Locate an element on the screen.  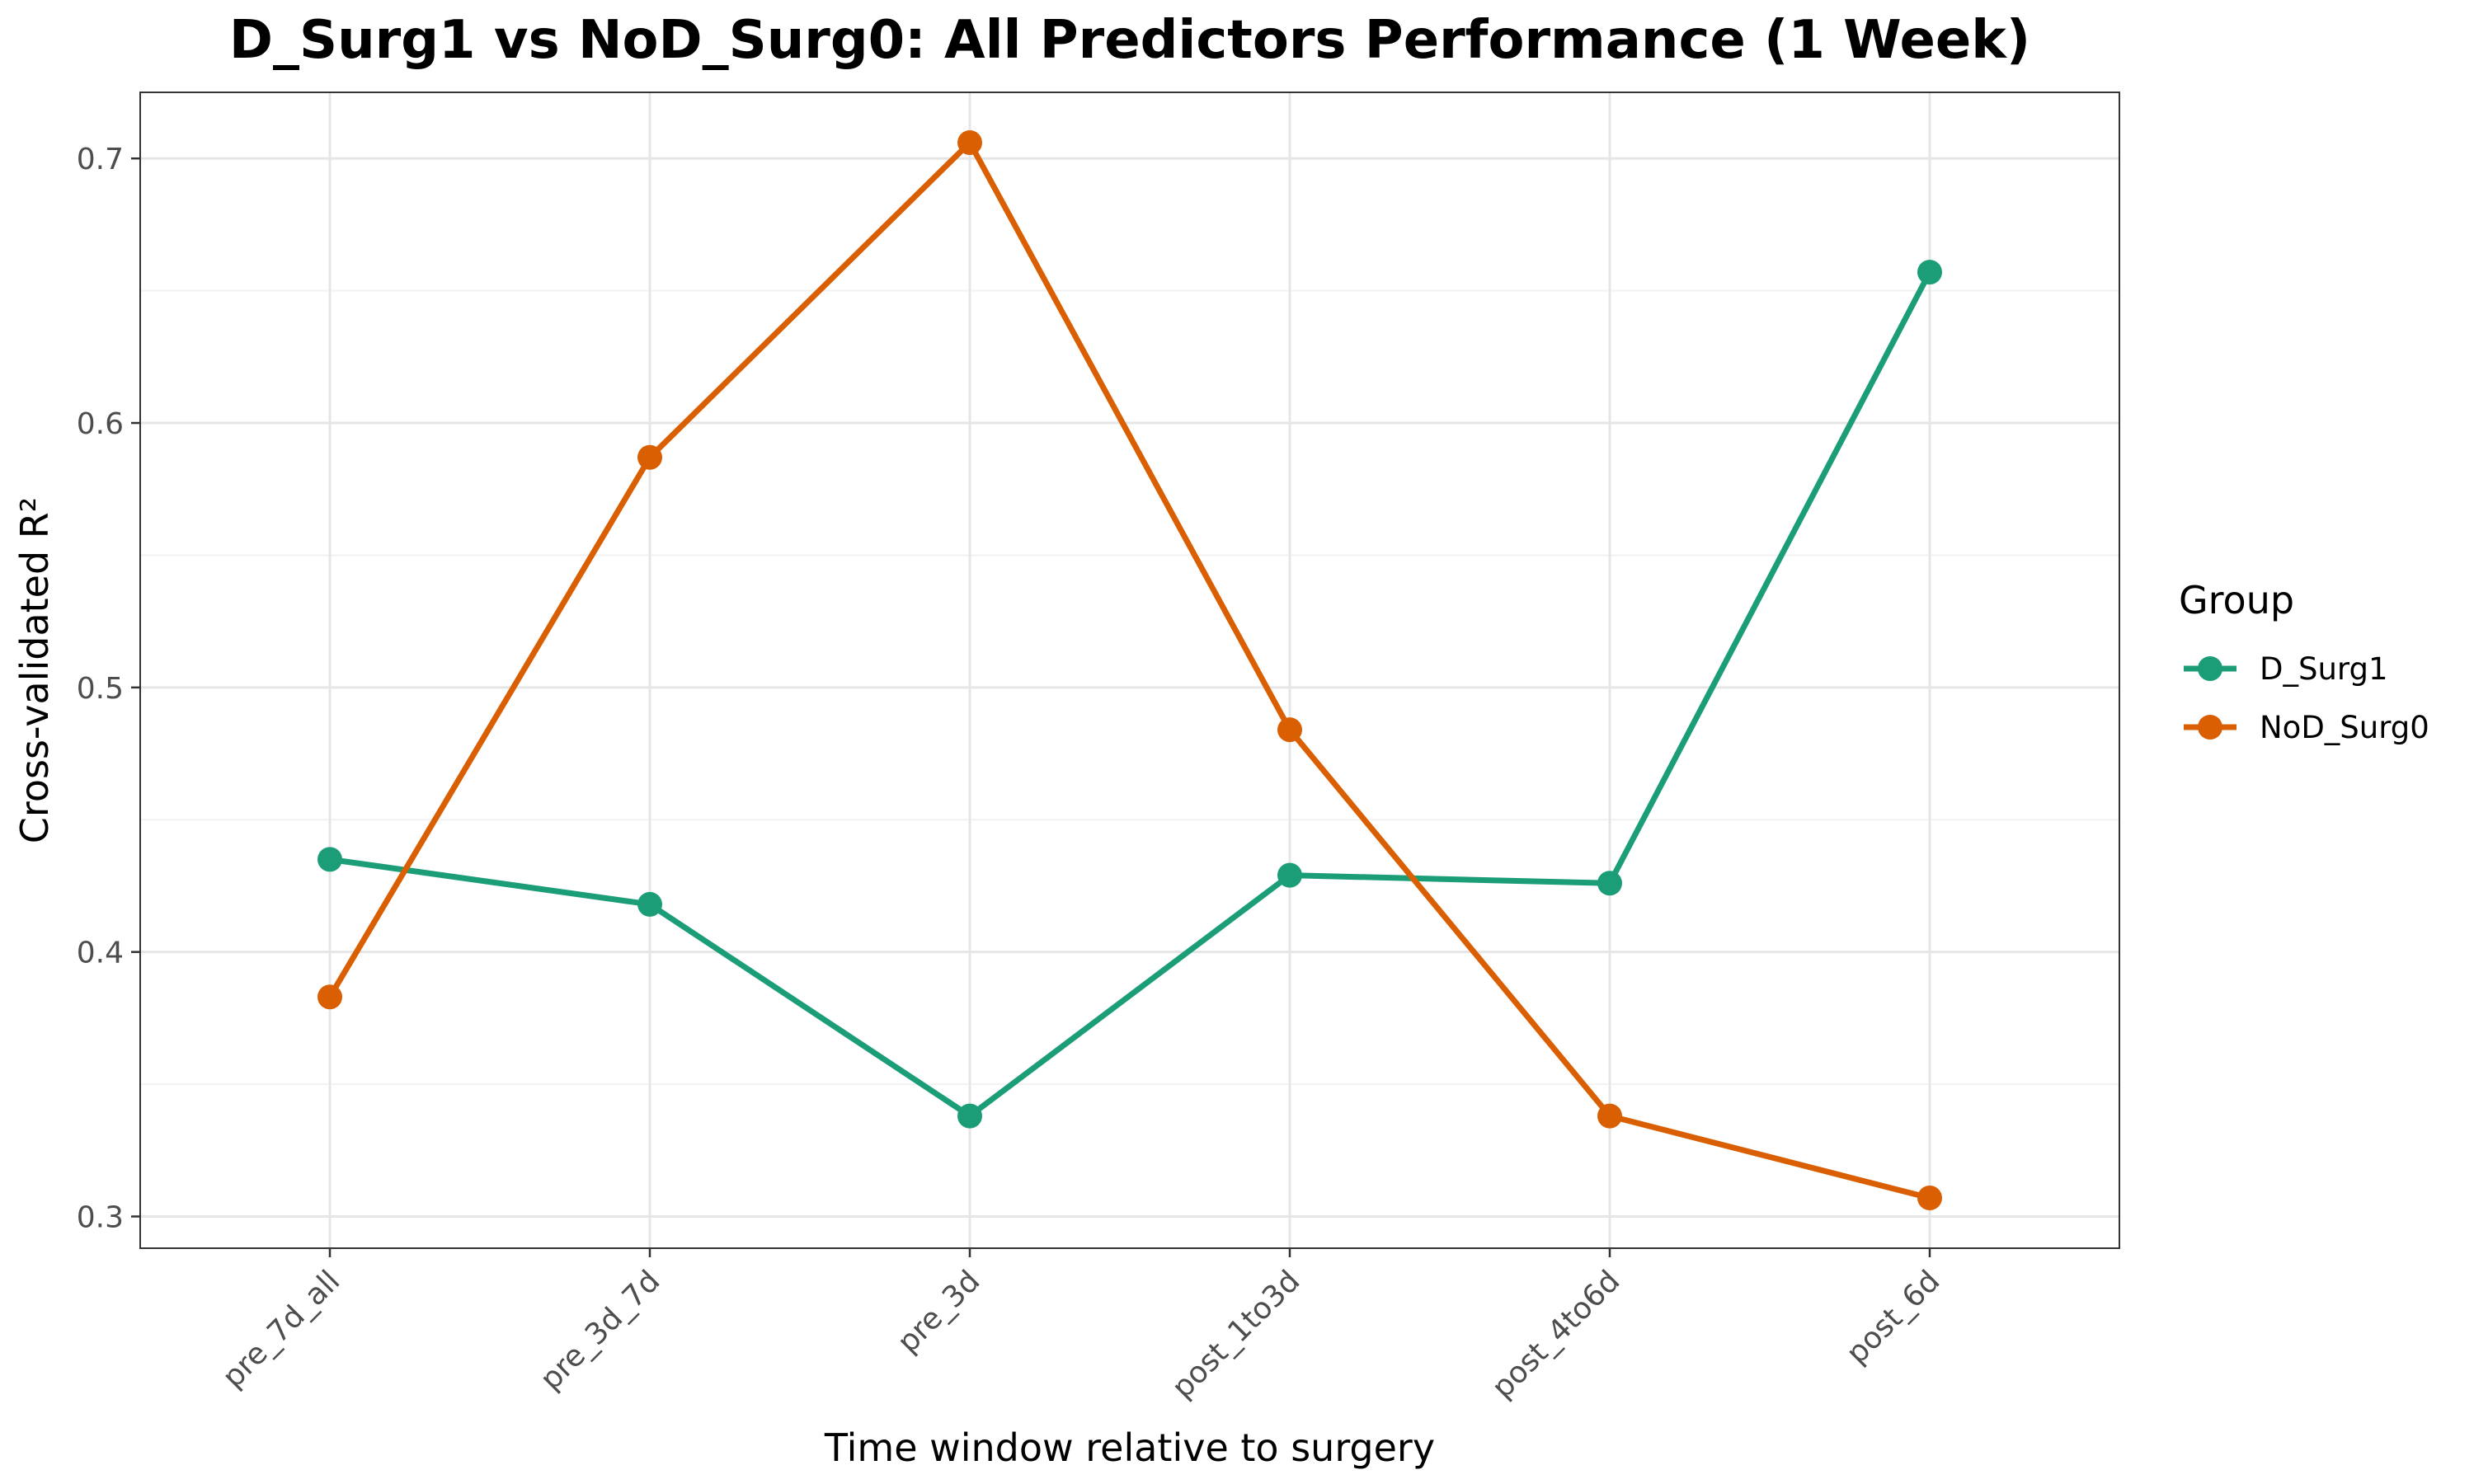
legend-label: NoD_Surg0 is located at coordinates (2344, 727).